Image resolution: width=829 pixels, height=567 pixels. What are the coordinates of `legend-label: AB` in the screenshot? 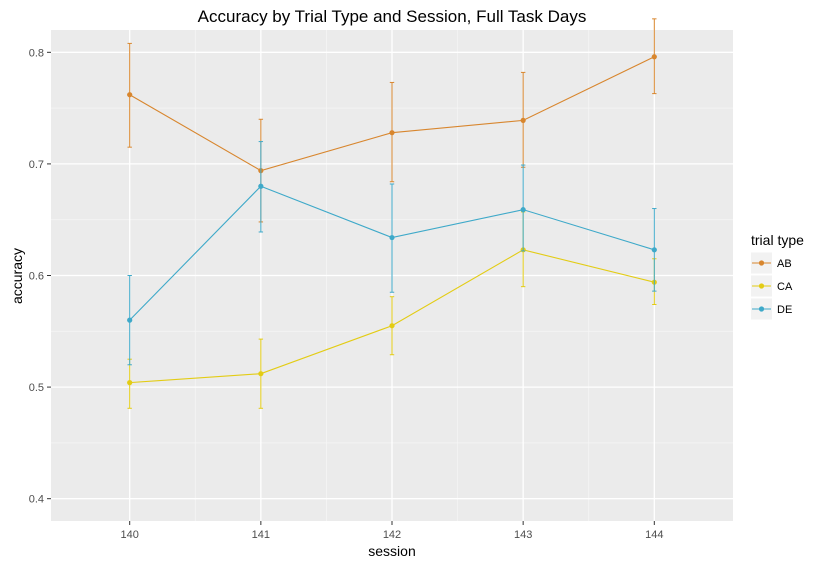 It's located at (784, 264).